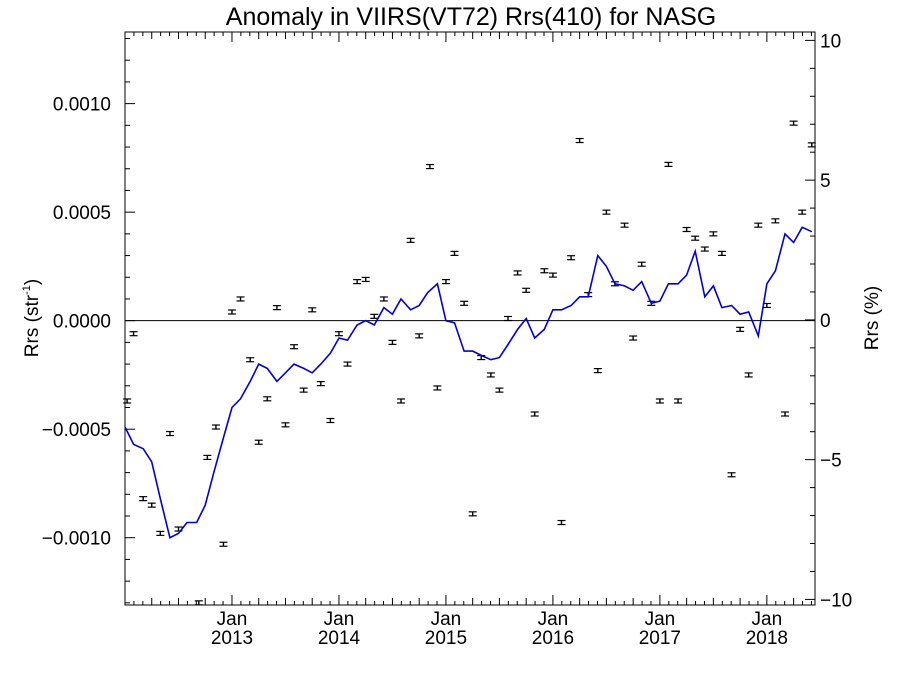 This screenshot has height=675, width=900. Describe the element at coordinates (872, 318) in the screenshot. I see `right-axis-label: Rrs (%)` at that location.